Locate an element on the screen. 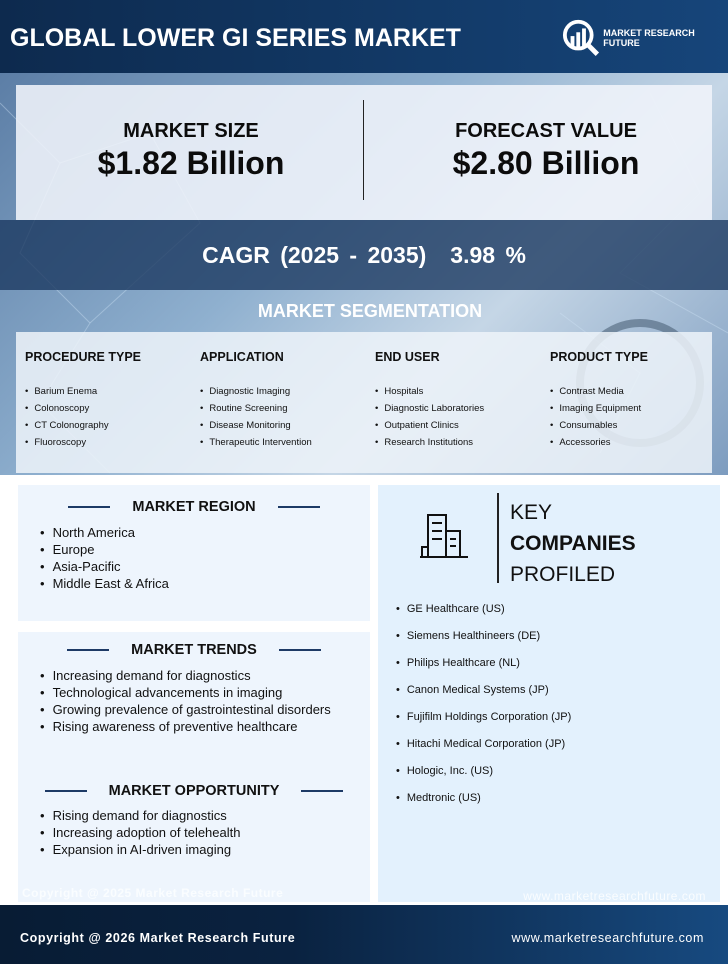  opportunity-title: MARKET OPPORTUNITY is located at coordinates (194, 791).